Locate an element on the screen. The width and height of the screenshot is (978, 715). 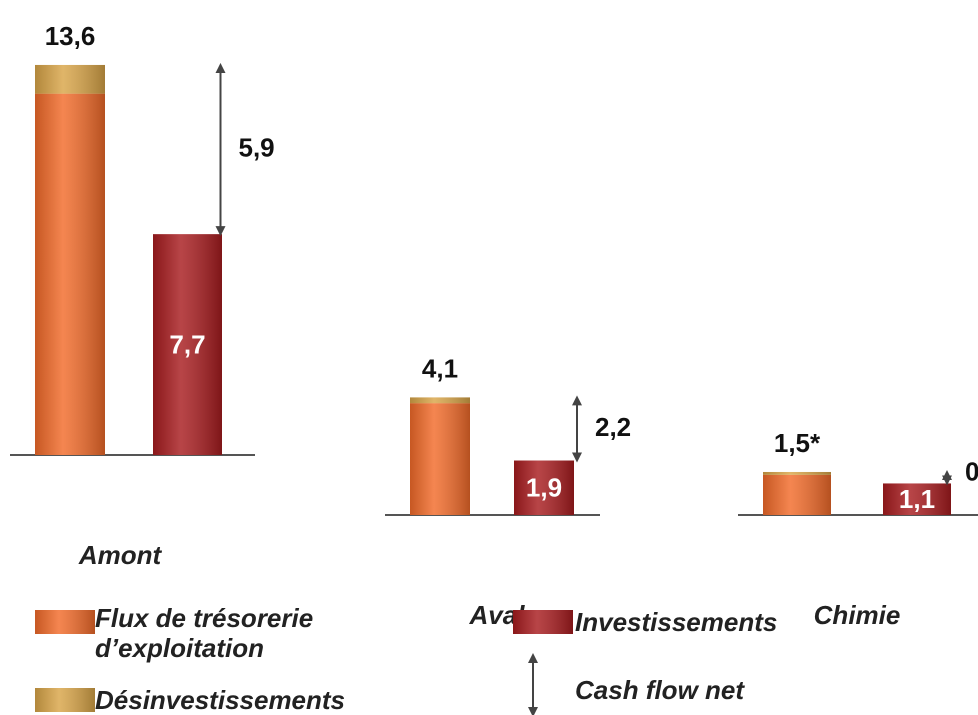
total-label: 4,1 is located at coordinates (440, 368).